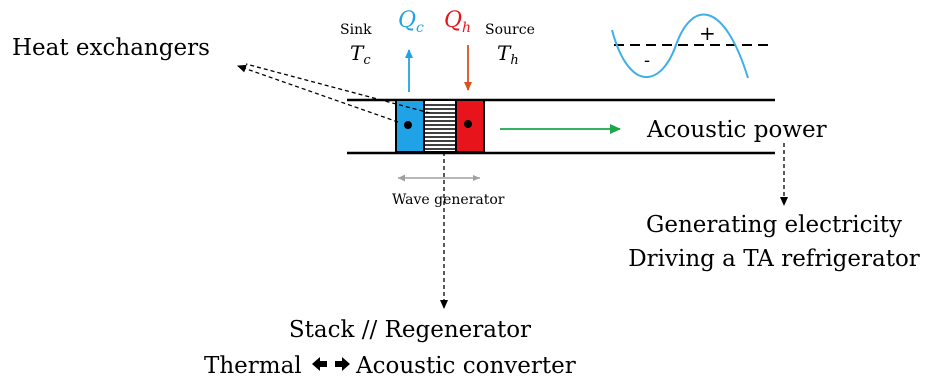 The width and height of the screenshot is (947, 383). I want to click on acoustic-power-label: Acoustic power, so click(736, 130).